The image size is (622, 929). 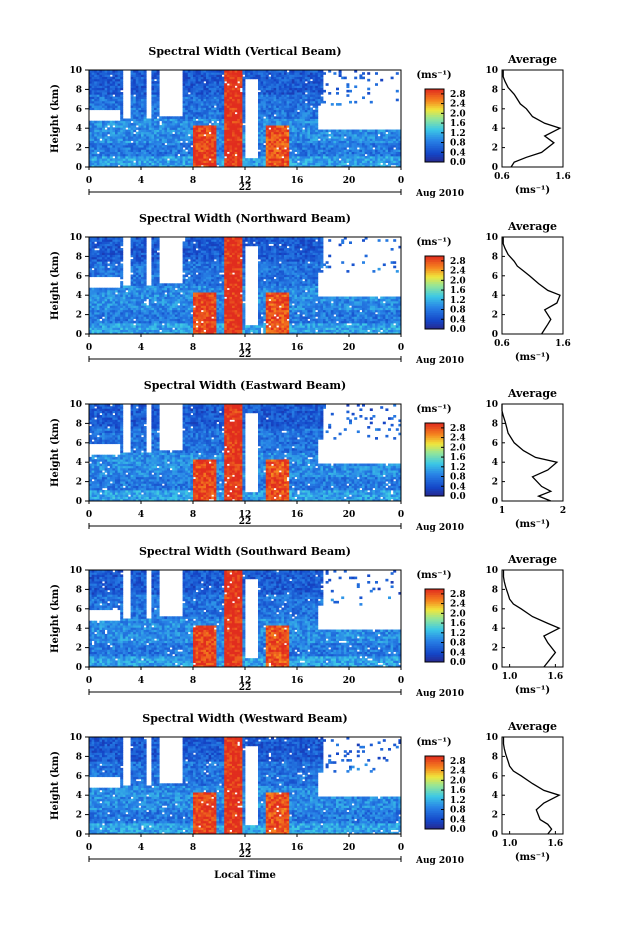 I want to click on colorbar: (ms⁻¹)0.00.40.81.21.62.02.42.8, so click(x=440, y=119).